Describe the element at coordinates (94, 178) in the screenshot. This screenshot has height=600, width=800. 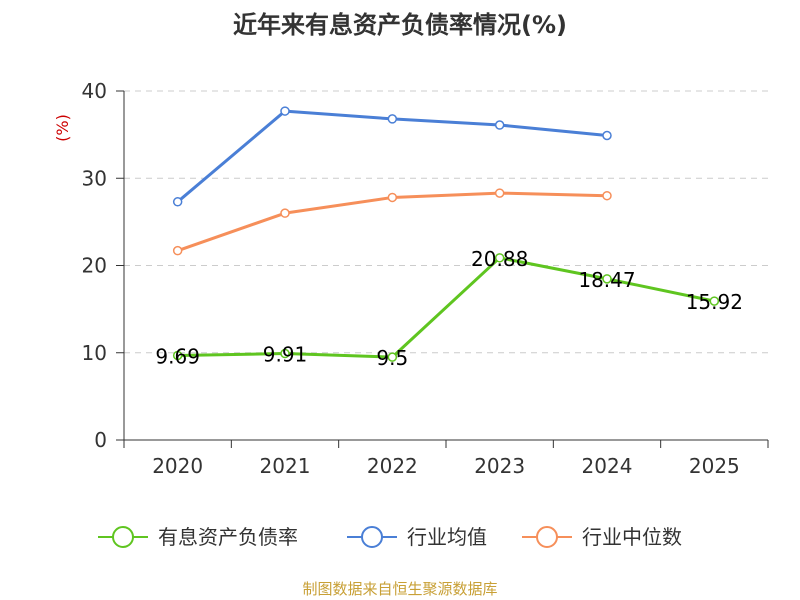
I see `y-tick-label: 30` at that location.